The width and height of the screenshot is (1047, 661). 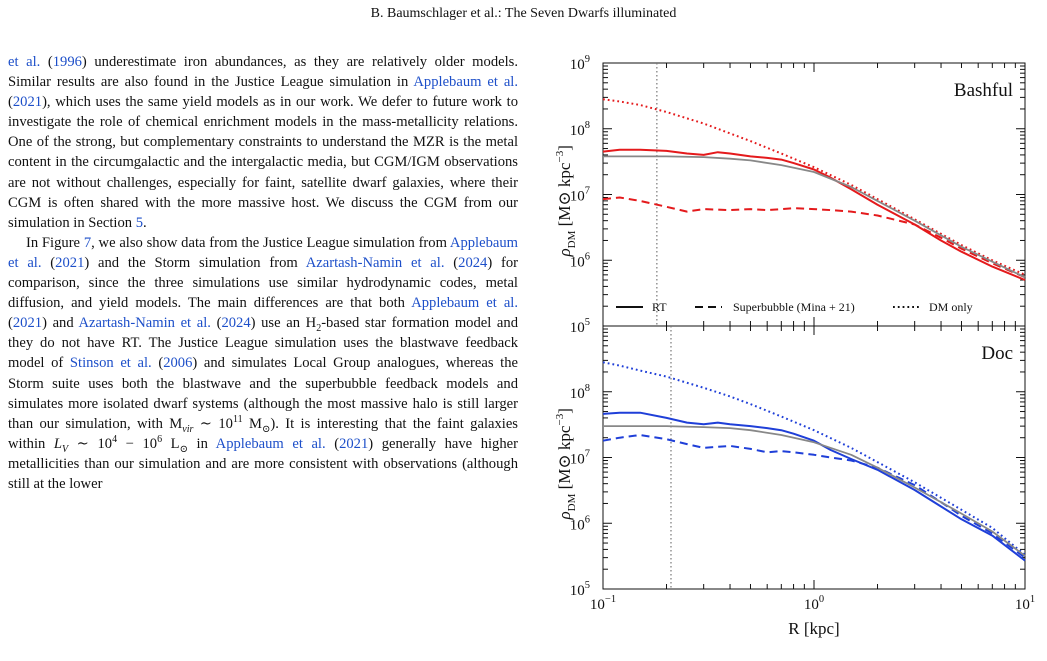 I want to click on text-run: ) and, so click(x=60, y=323).